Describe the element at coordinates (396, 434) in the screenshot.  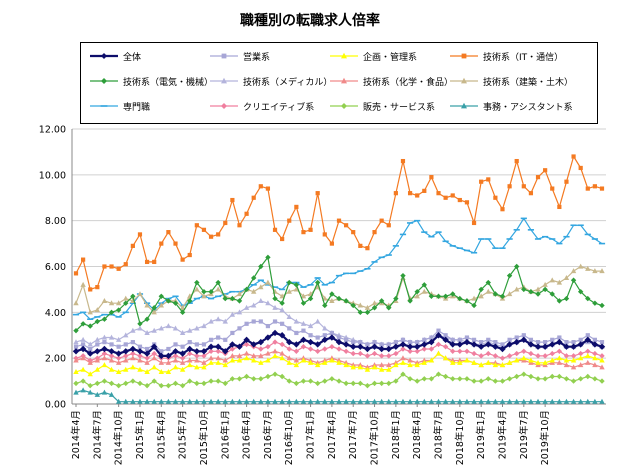
I see `x-tick-label: 2018年1月` at that location.